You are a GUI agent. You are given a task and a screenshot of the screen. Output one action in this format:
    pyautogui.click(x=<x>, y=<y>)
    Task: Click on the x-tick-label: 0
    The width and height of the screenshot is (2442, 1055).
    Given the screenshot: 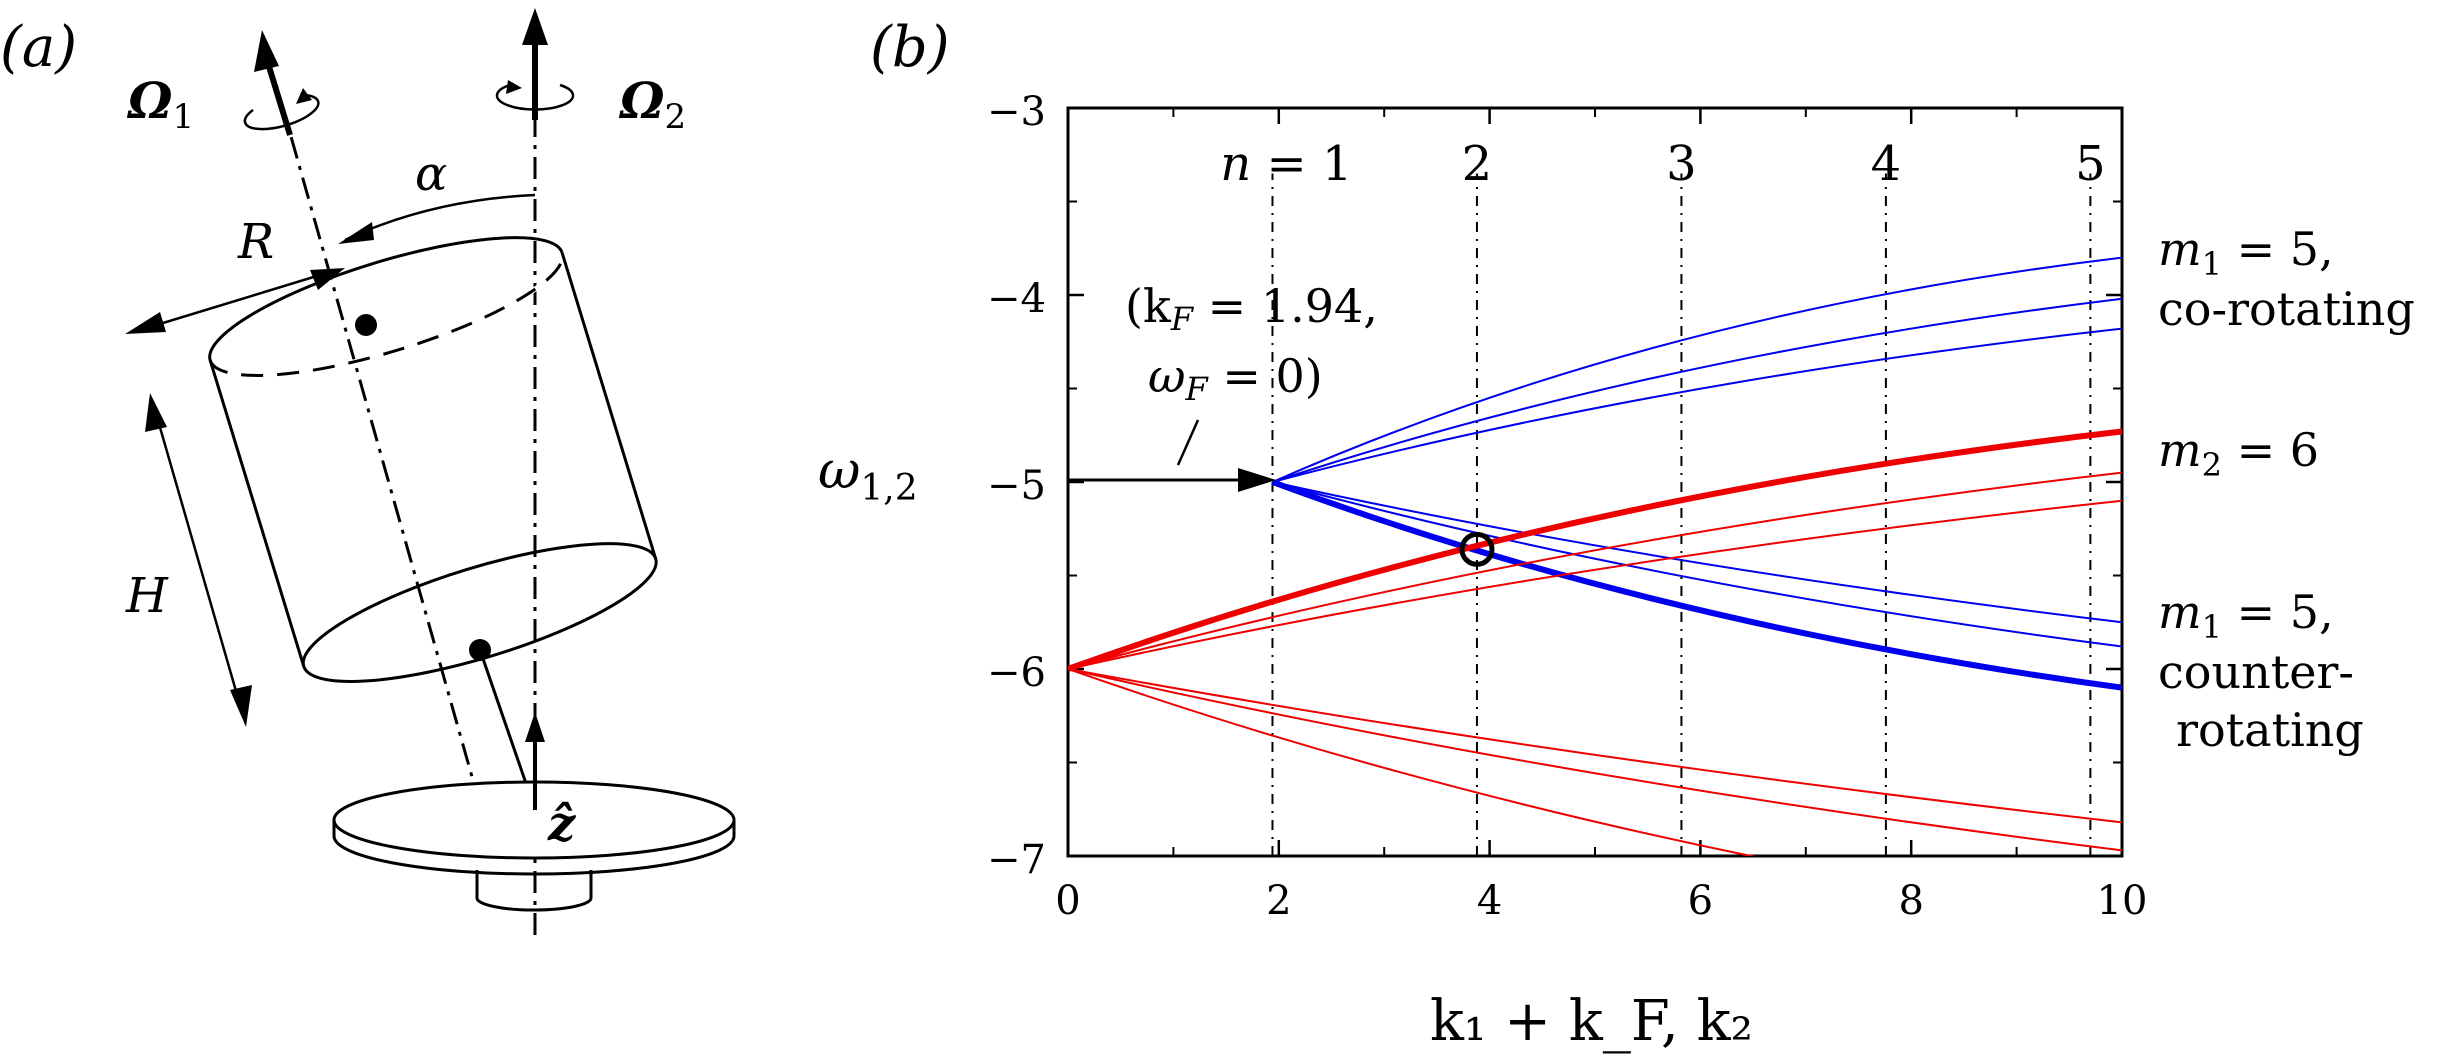 What is the action you would take?
    pyautogui.click(x=1067, y=901)
    